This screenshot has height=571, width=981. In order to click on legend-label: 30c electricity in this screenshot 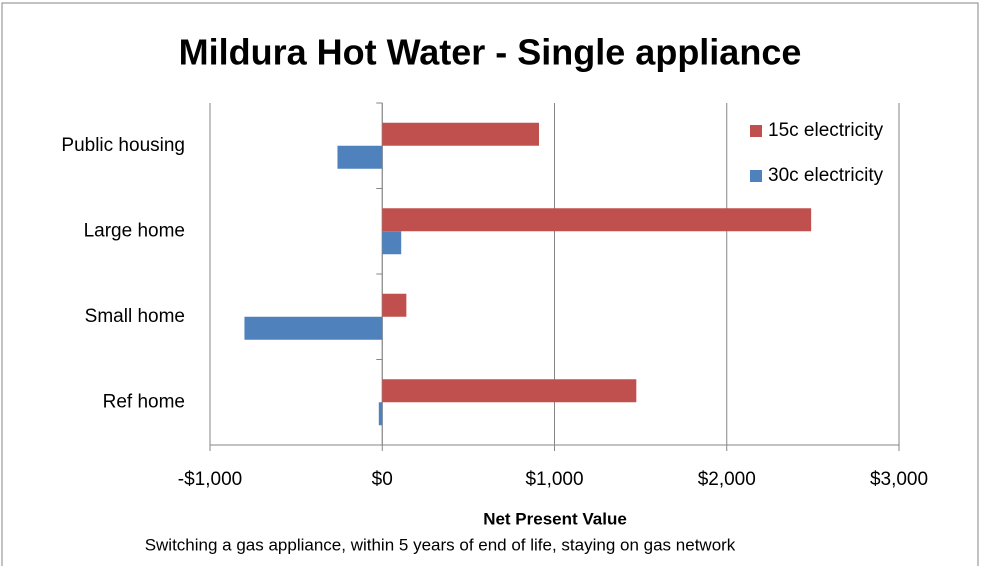, I will do `click(826, 175)`.